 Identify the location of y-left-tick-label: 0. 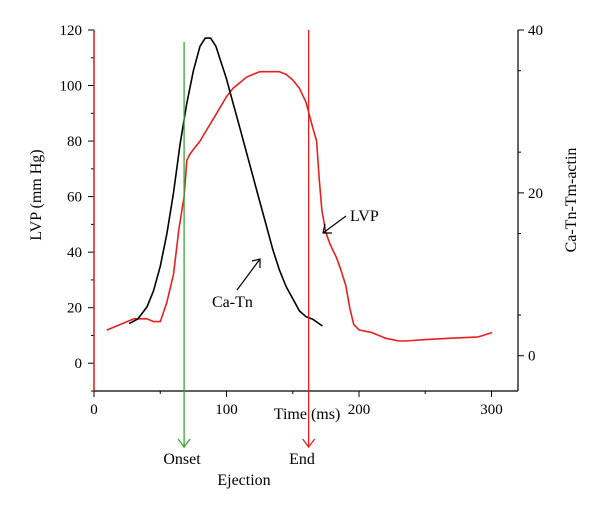
(79, 364).